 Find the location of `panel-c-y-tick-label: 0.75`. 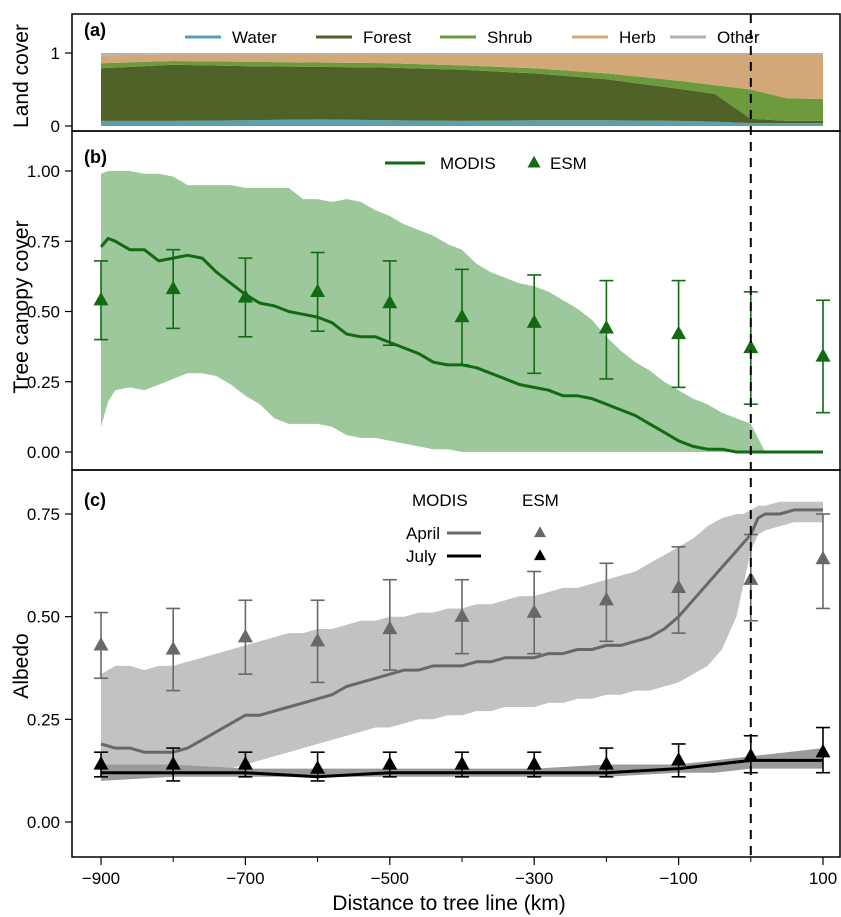

panel-c-y-tick-label: 0.75 is located at coordinates (43, 514).